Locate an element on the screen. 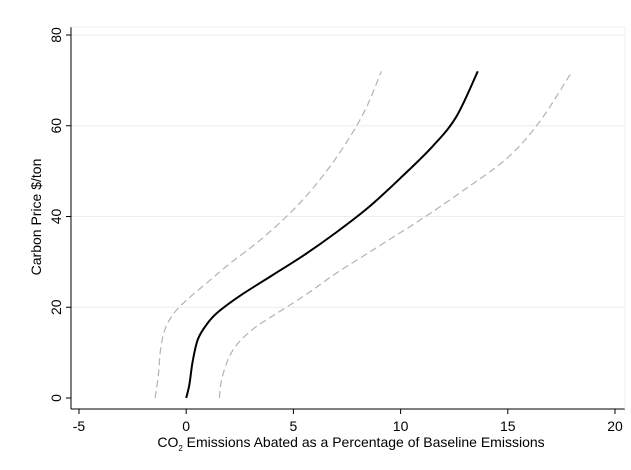 The width and height of the screenshot is (631, 470). y-tick-label-2: 40 is located at coordinates (56, 217).